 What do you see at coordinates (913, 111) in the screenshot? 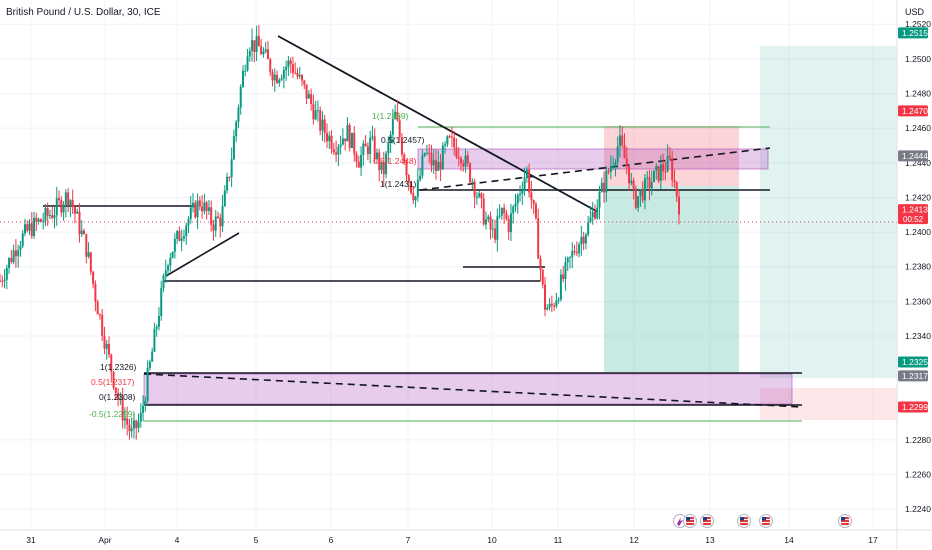
I see `price-badge: 1.2470` at bounding box center [913, 111].